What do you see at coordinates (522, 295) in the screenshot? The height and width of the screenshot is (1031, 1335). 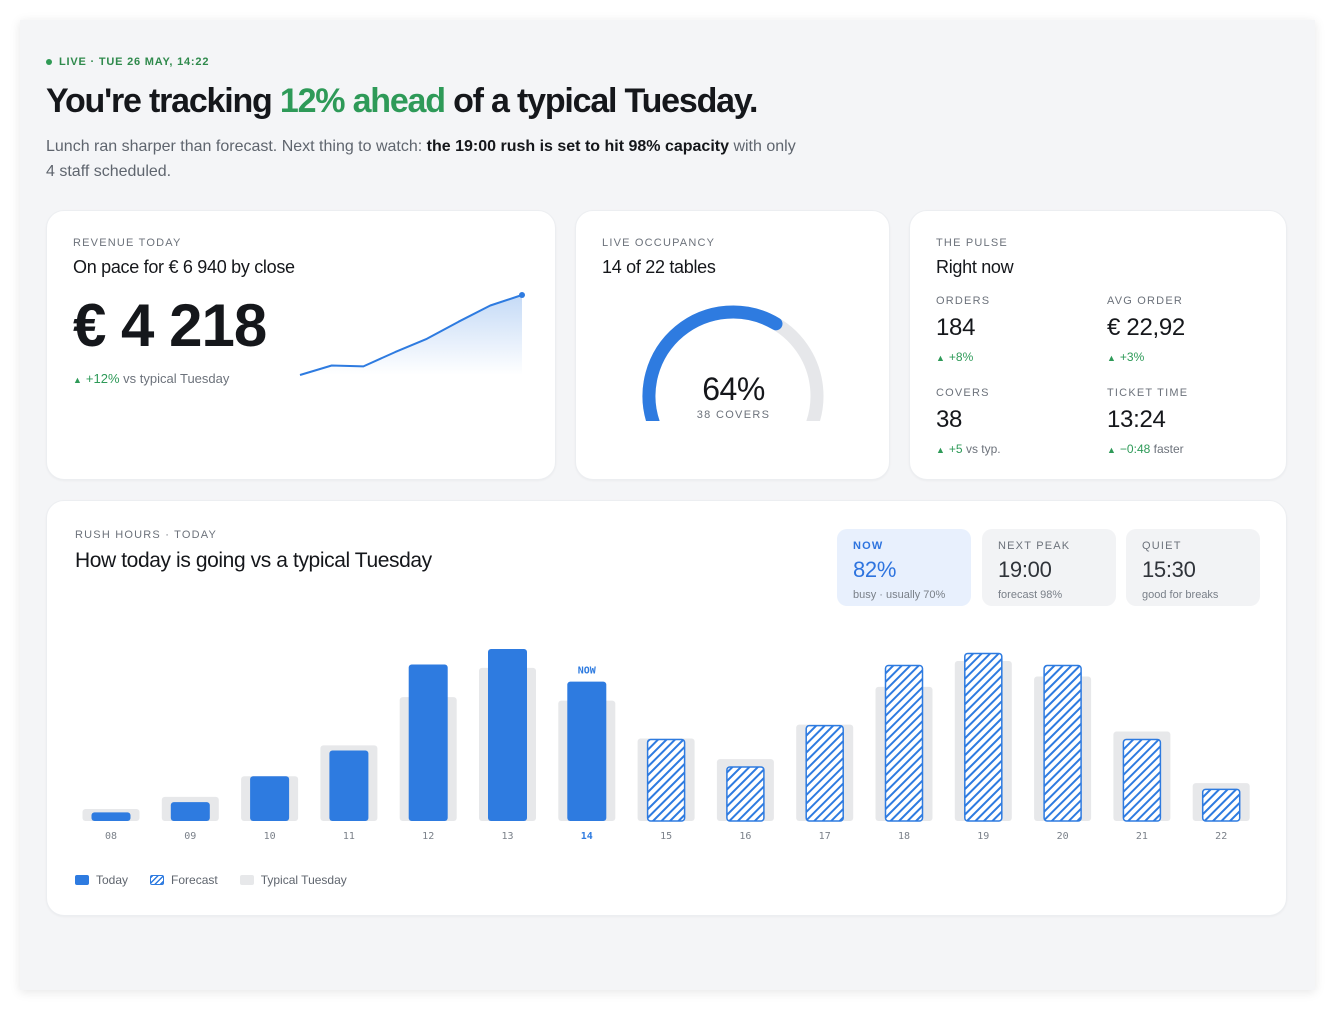 I see `sparkline-end-dot` at bounding box center [522, 295].